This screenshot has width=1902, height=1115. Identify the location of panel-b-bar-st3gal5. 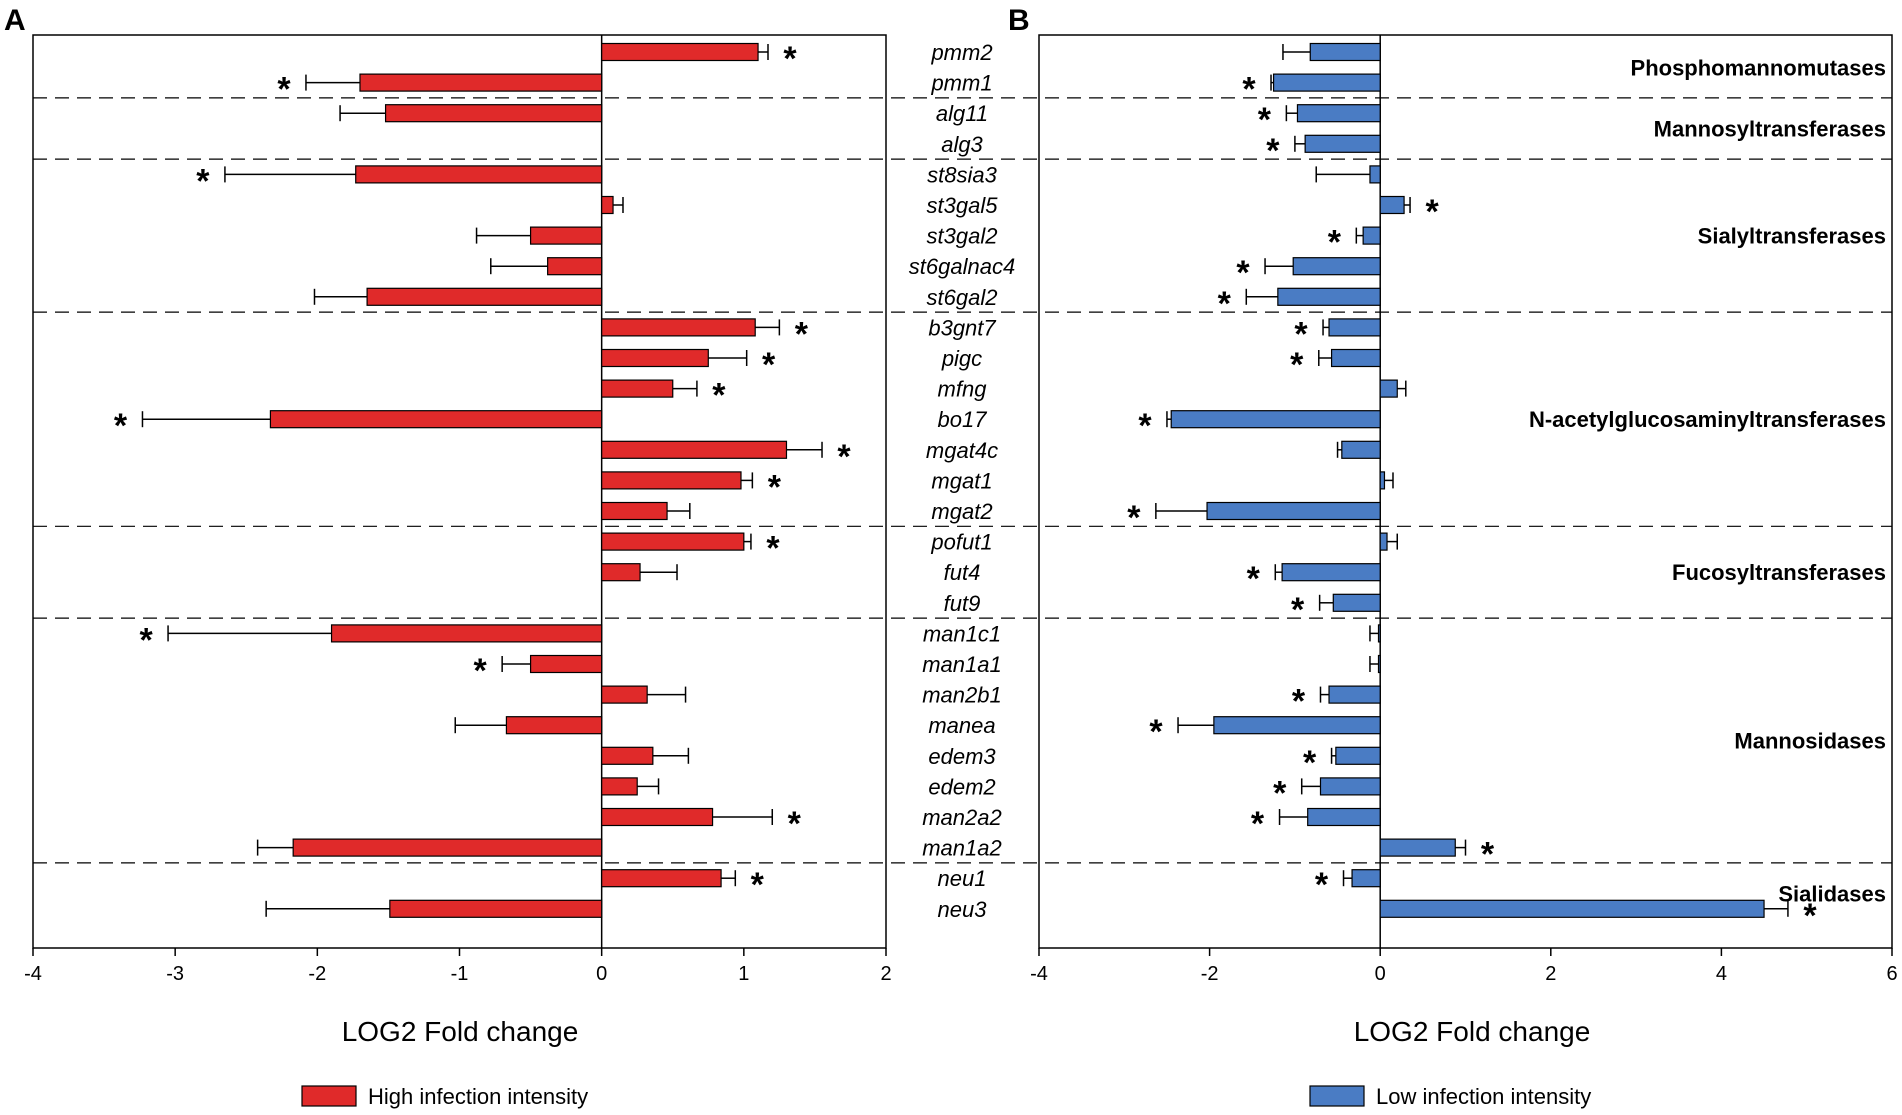
(1392, 205).